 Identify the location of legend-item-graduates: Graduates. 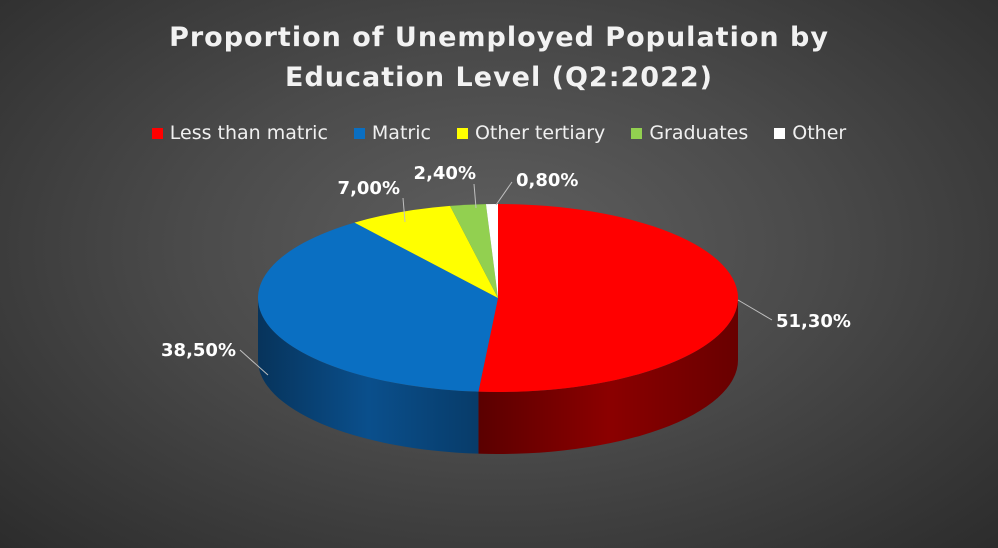
(689, 133).